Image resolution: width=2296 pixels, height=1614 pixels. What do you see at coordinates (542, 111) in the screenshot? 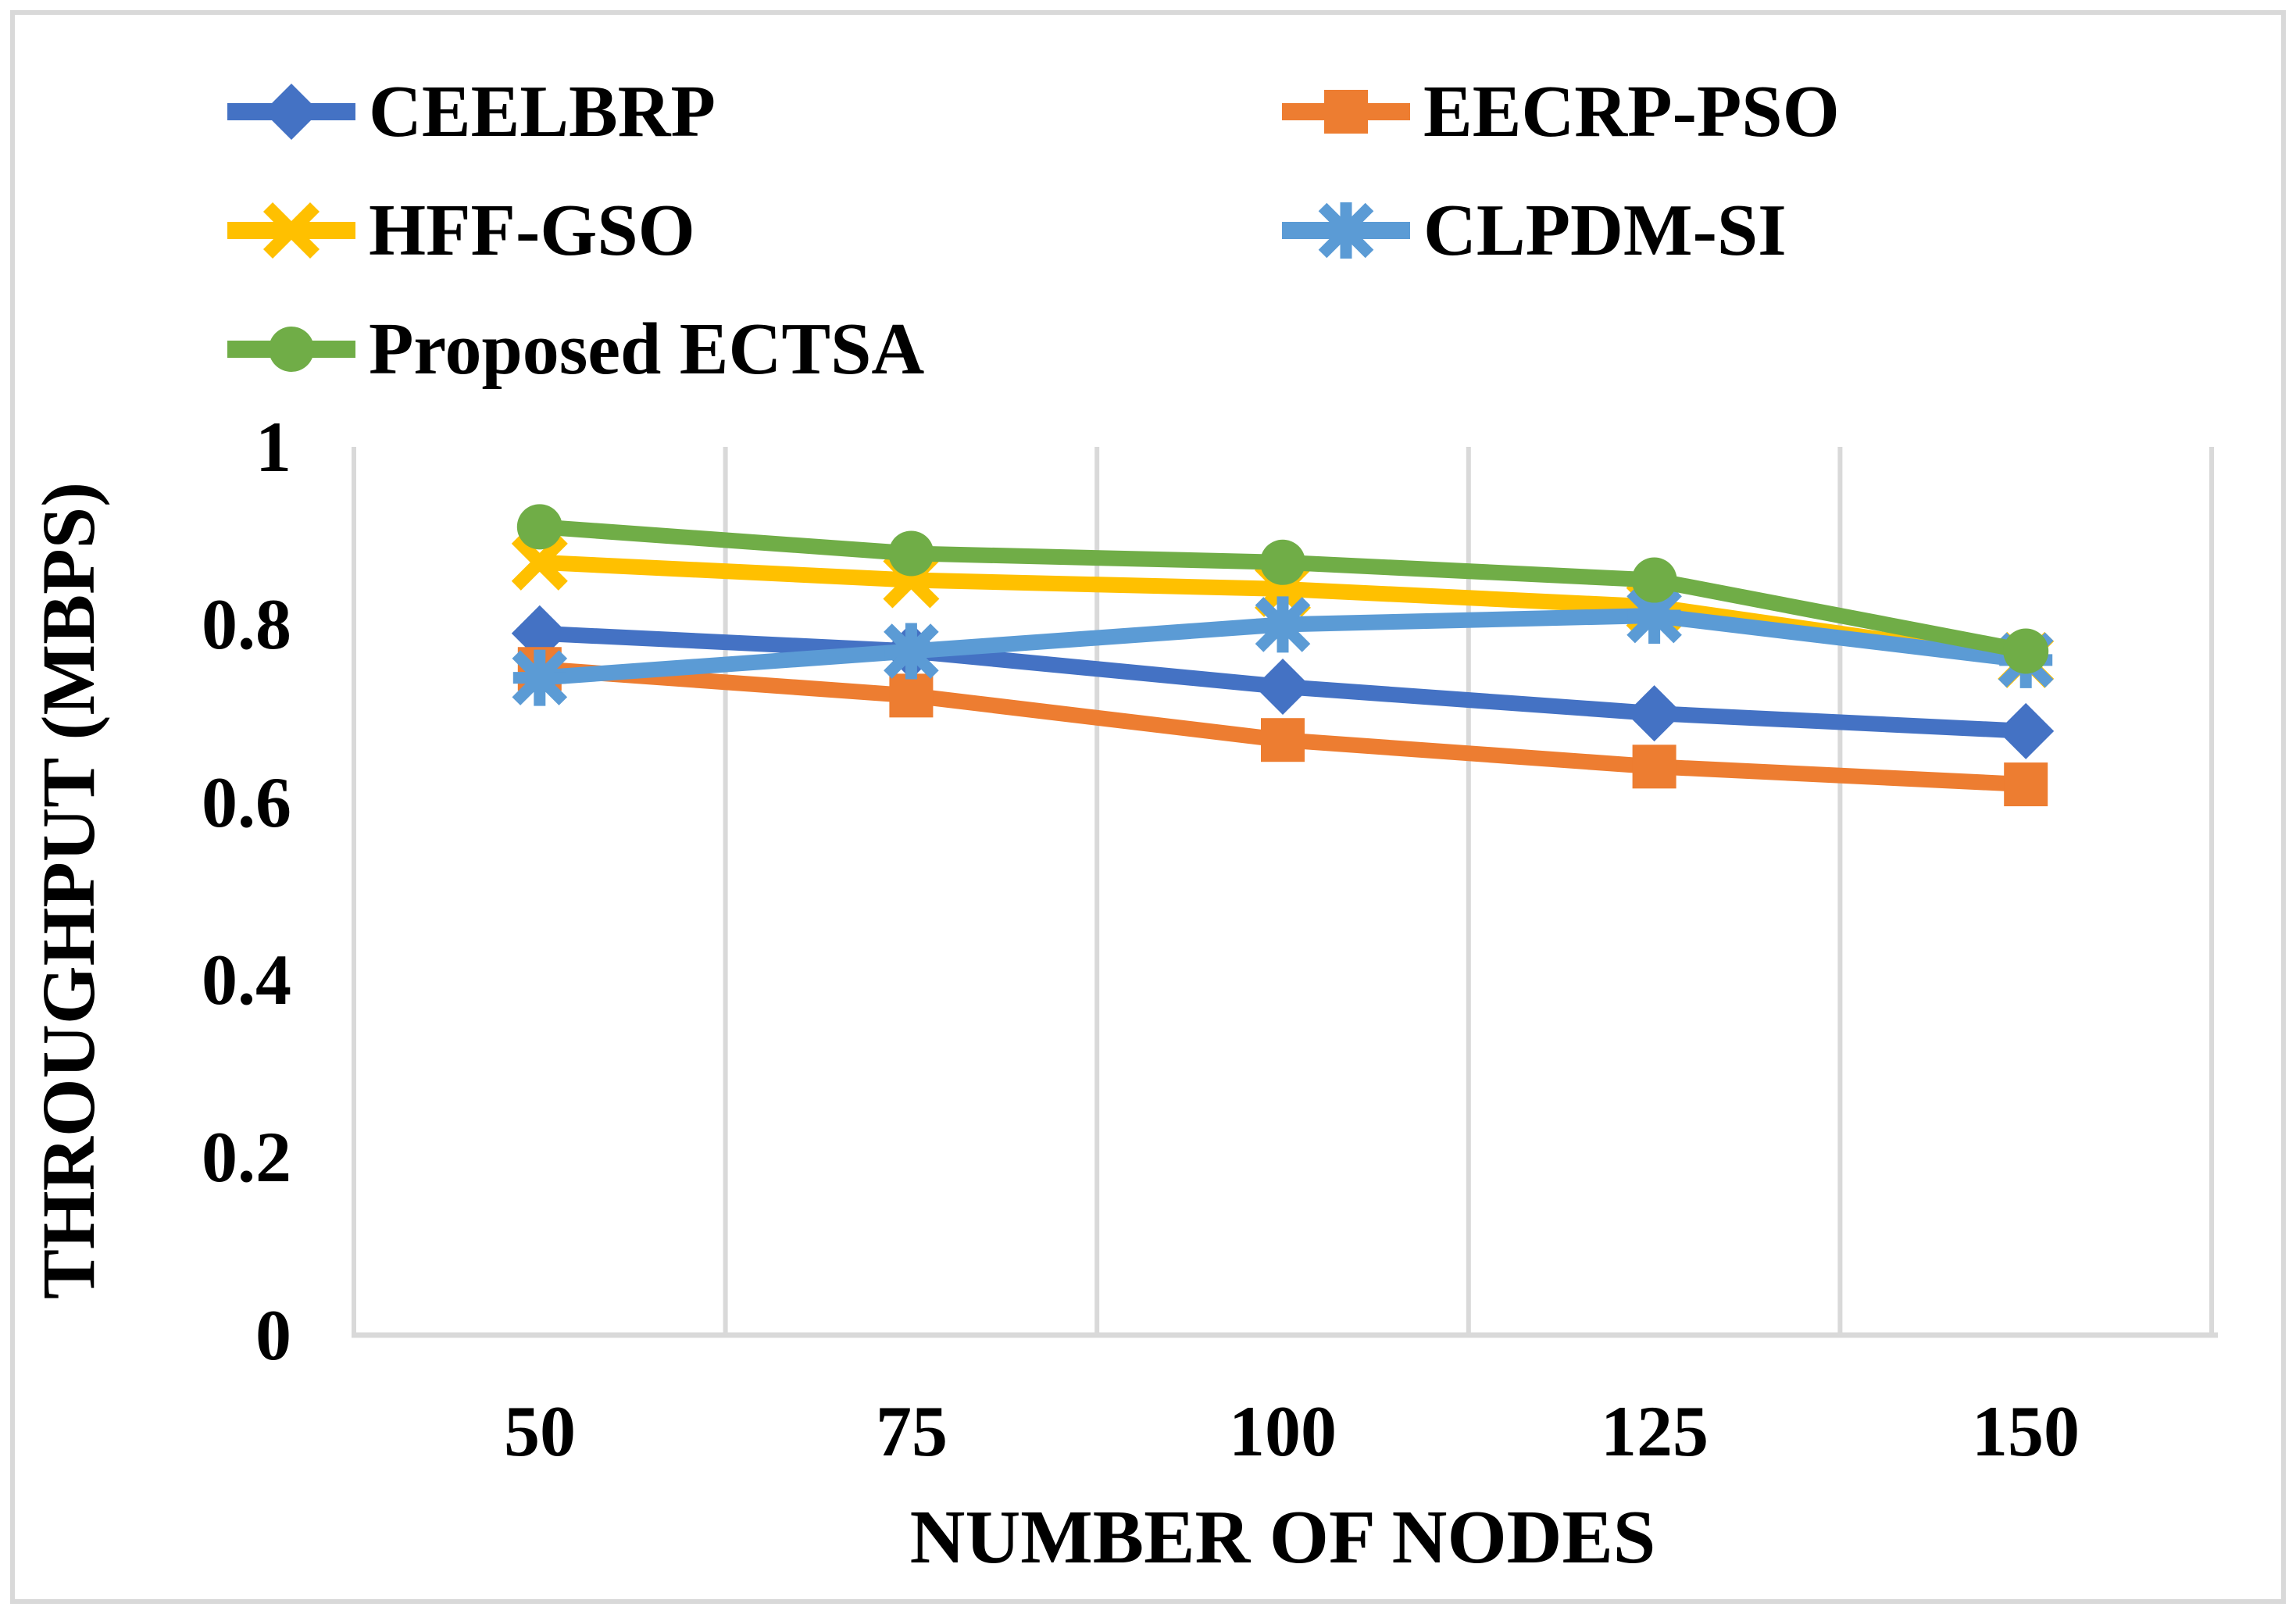
I see `legend-label: CEELBRP` at bounding box center [542, 111].